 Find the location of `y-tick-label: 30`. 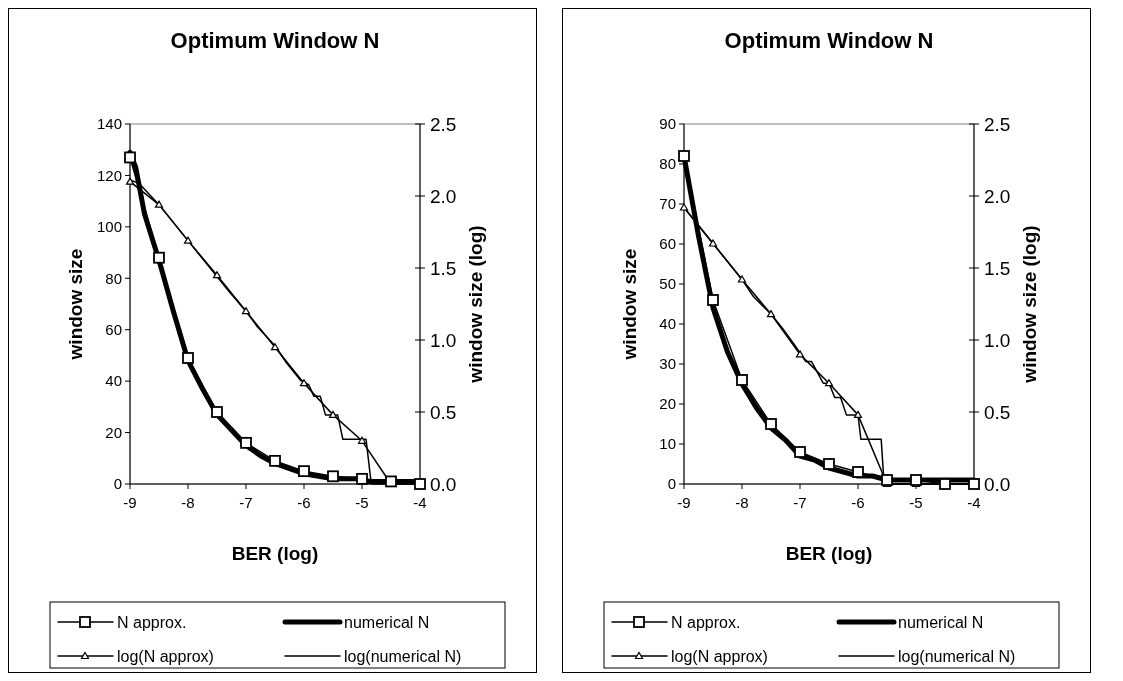

y-tick-label: 30 is located at coordinates (667, 364).